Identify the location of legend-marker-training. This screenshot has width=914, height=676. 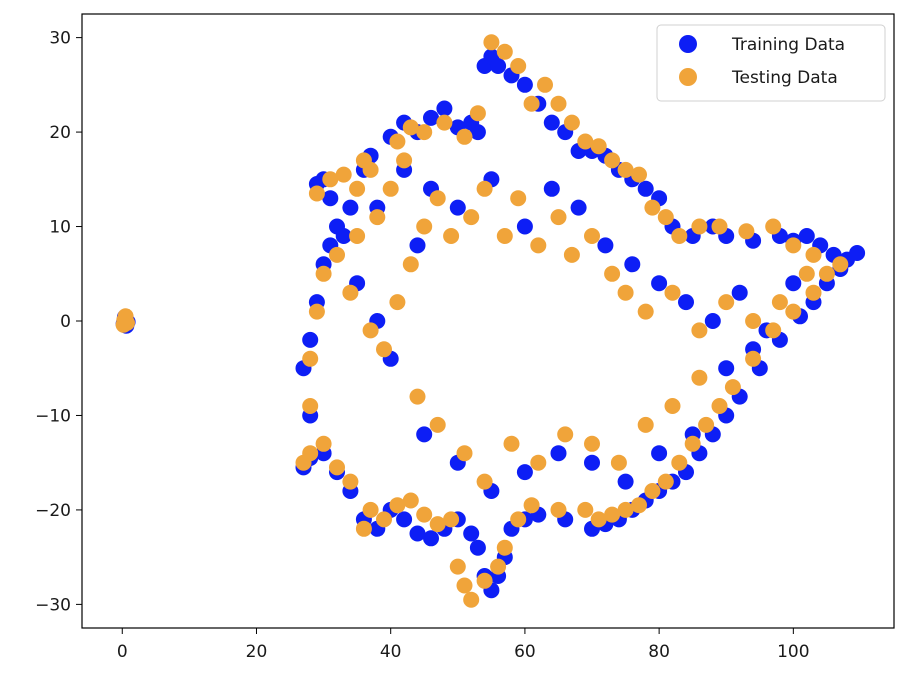
(688, 44).